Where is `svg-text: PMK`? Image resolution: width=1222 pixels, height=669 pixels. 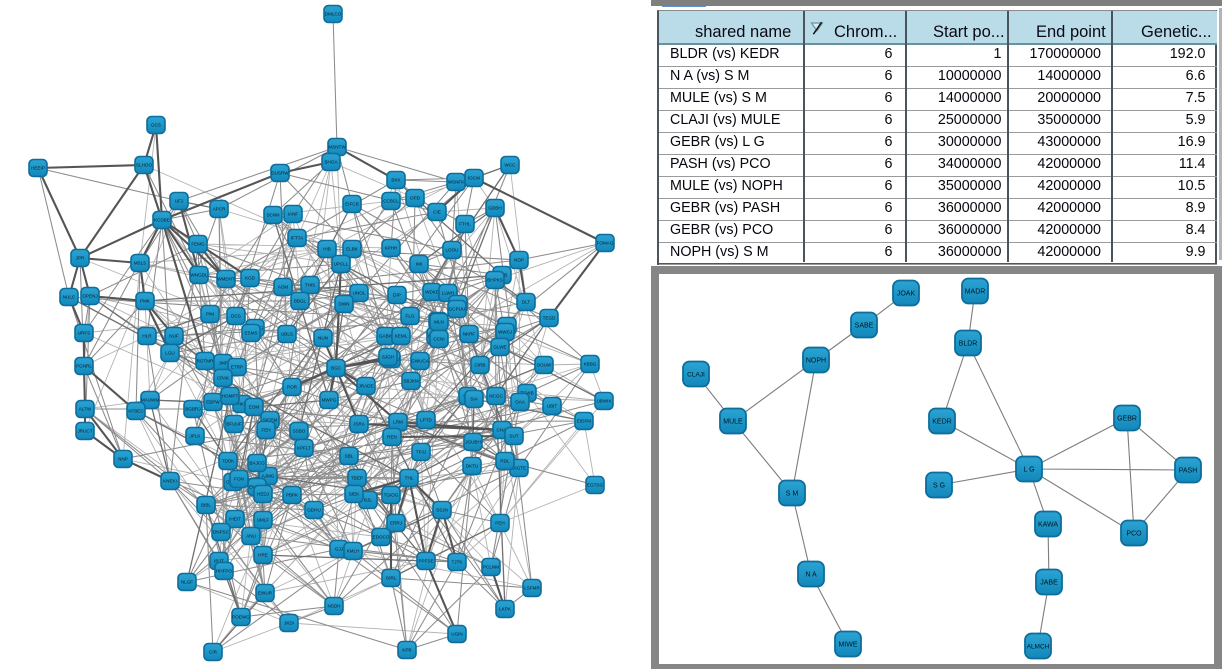 svg-text: PMK is located at coordinates (145, 301).